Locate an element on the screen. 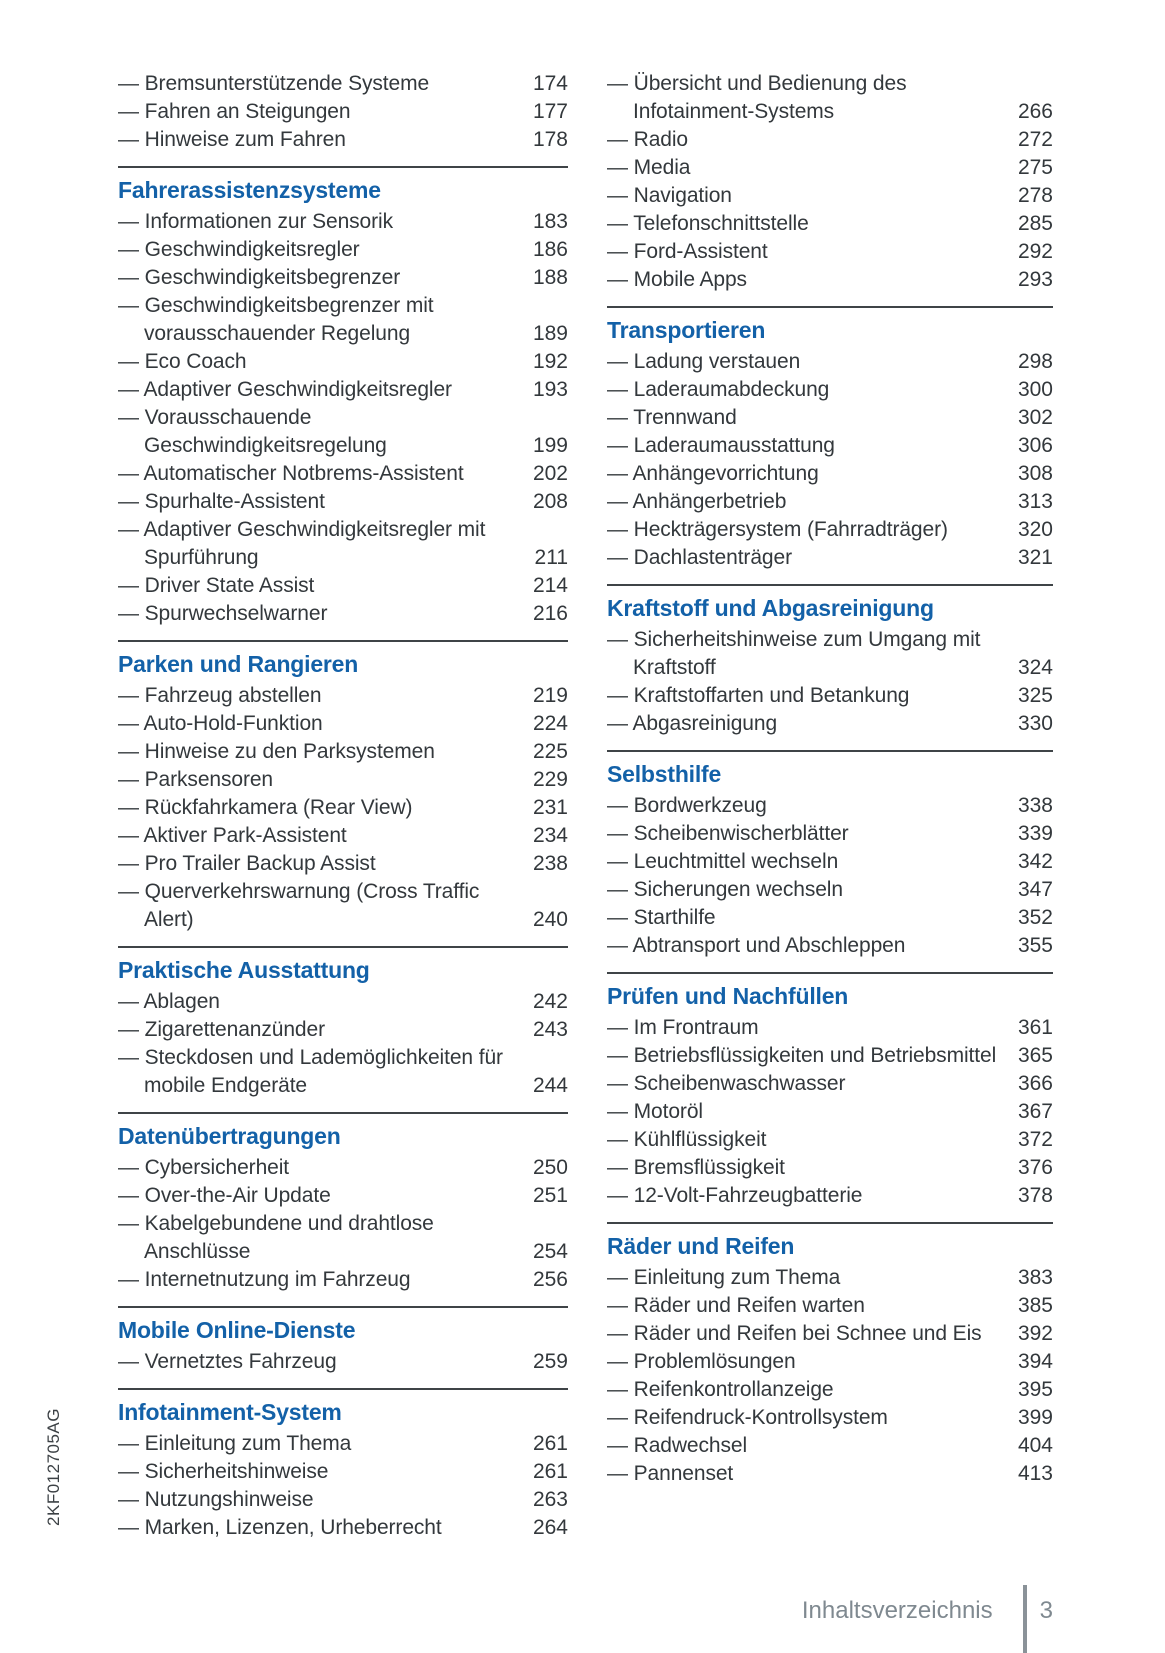 This screenshot has height=1653, width=1165. toc-entry-label: 12-Volt-Fahrzeugbatterie is located at coordinates (805, 1196).